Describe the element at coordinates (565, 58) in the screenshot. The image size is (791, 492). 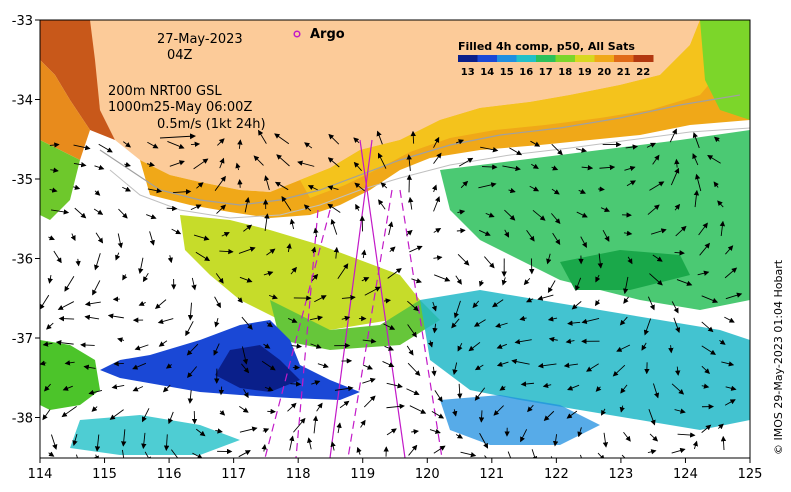
I see `colorbar-swatch` at that location.